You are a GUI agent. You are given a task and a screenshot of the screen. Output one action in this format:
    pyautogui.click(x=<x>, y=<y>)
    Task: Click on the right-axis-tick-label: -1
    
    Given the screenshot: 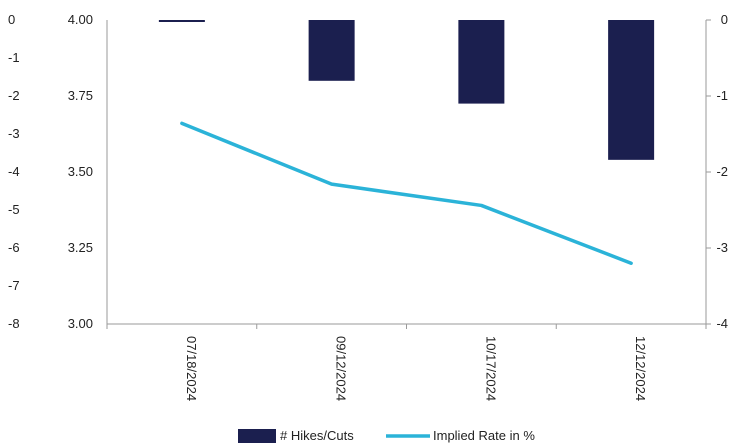 What is the action you would take?
    pyautogui.click(x=722, y=95)
    